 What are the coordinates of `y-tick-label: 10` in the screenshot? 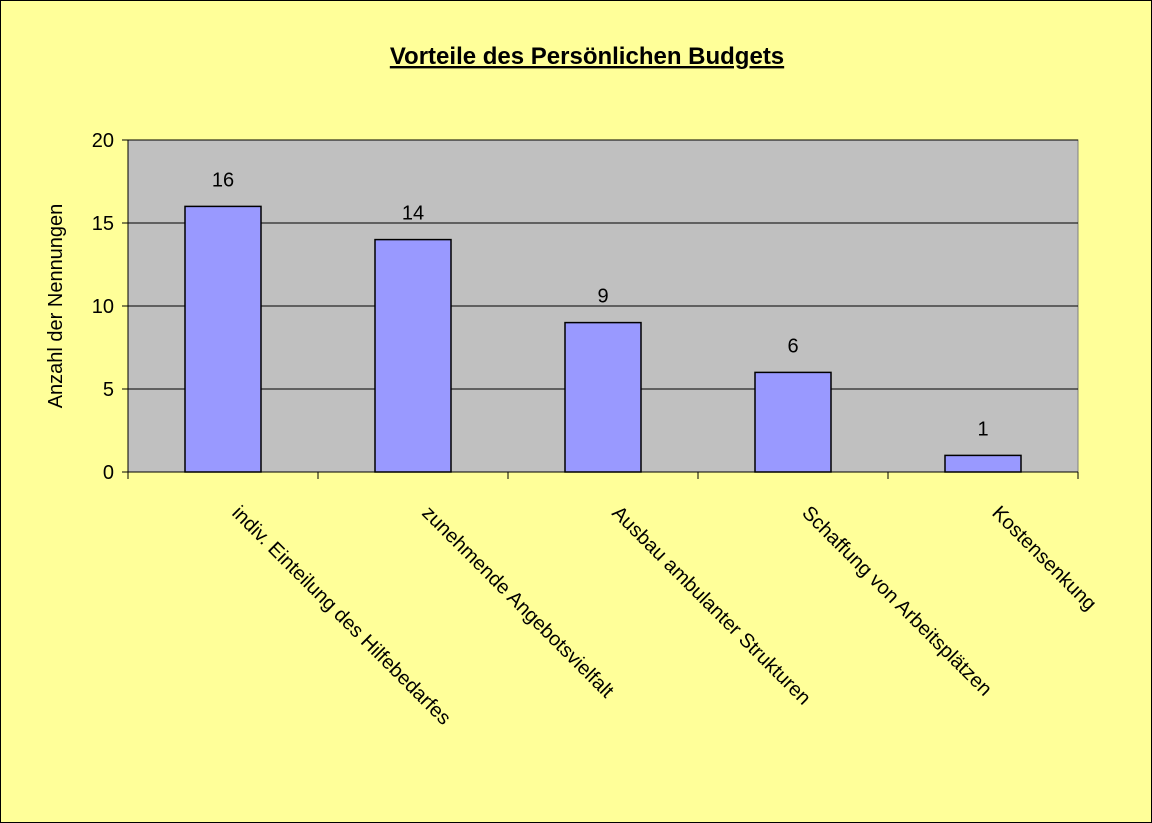 It's located at (103, 307).